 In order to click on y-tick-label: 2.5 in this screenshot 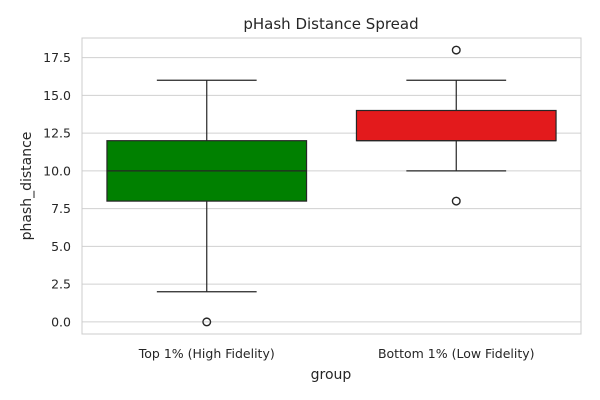, I will do `click(61, 284)`.